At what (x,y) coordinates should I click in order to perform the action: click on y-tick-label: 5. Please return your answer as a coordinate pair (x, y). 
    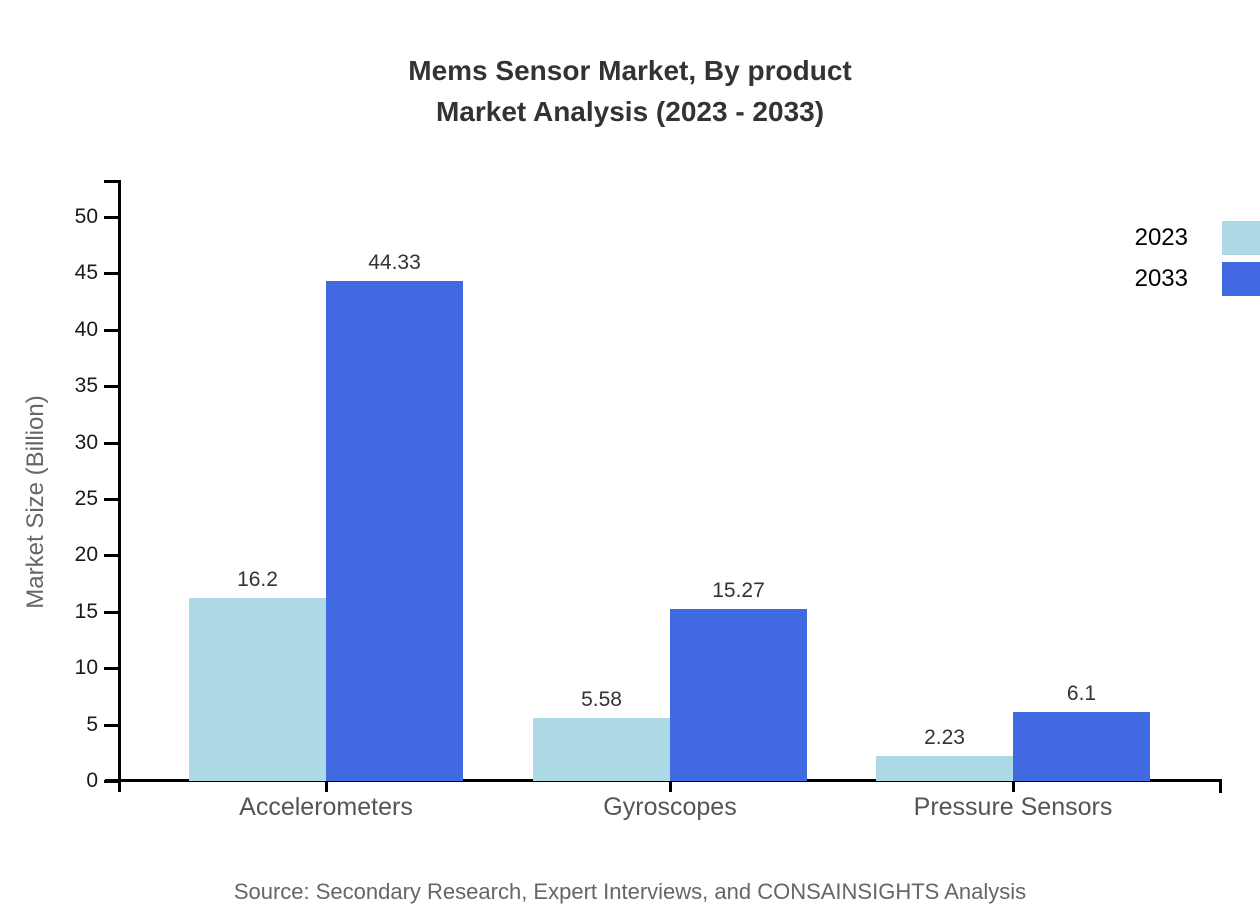
    Looking at the image, I should click on (92, 724).